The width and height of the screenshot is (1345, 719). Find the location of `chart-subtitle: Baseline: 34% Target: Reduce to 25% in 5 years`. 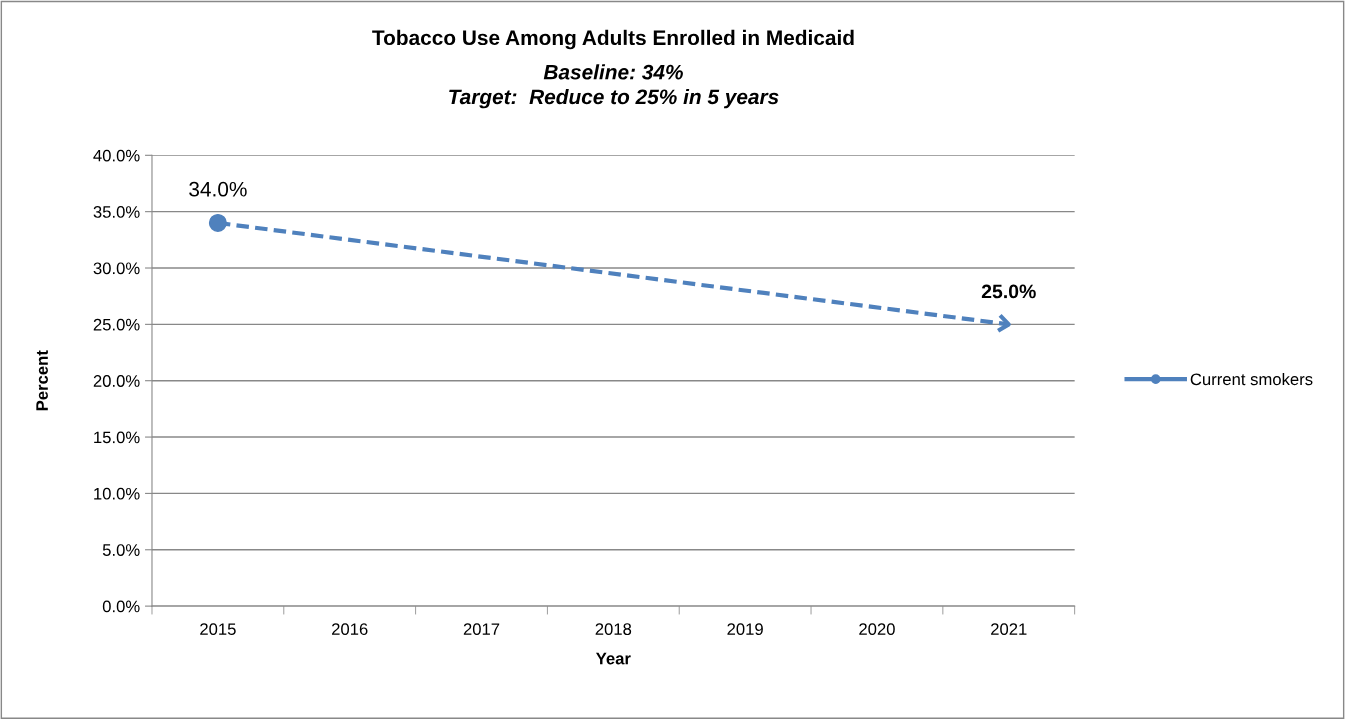

chart-subtitle: Baseline: 34% Target: Reduce to 25% in 5 years is located at coordinates (614, 86).